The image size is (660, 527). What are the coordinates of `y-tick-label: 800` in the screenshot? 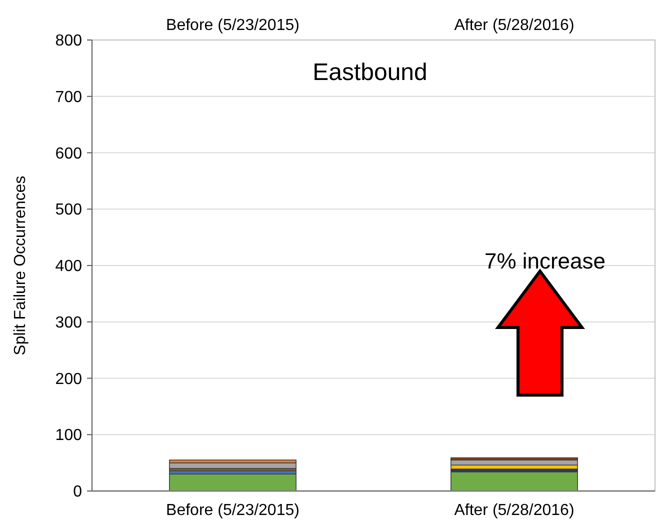 It's located at (68, 41).